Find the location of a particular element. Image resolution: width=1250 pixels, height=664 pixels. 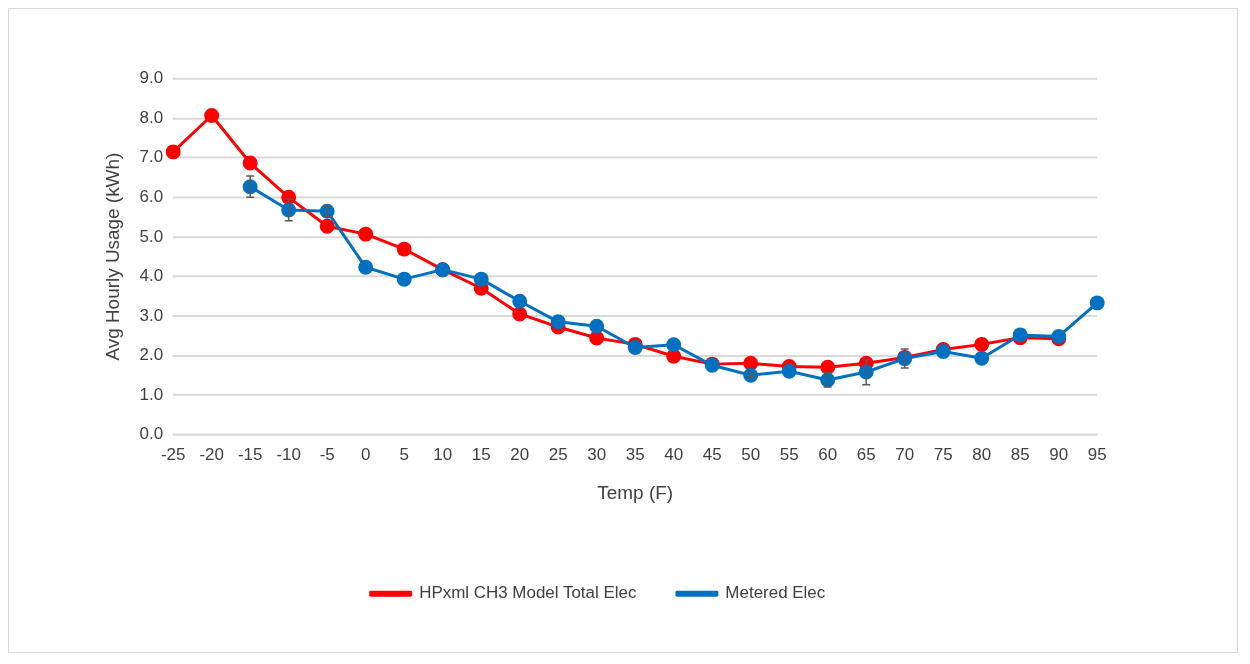

y-tick-label: 3.0 is located at coordinates (151, 315).